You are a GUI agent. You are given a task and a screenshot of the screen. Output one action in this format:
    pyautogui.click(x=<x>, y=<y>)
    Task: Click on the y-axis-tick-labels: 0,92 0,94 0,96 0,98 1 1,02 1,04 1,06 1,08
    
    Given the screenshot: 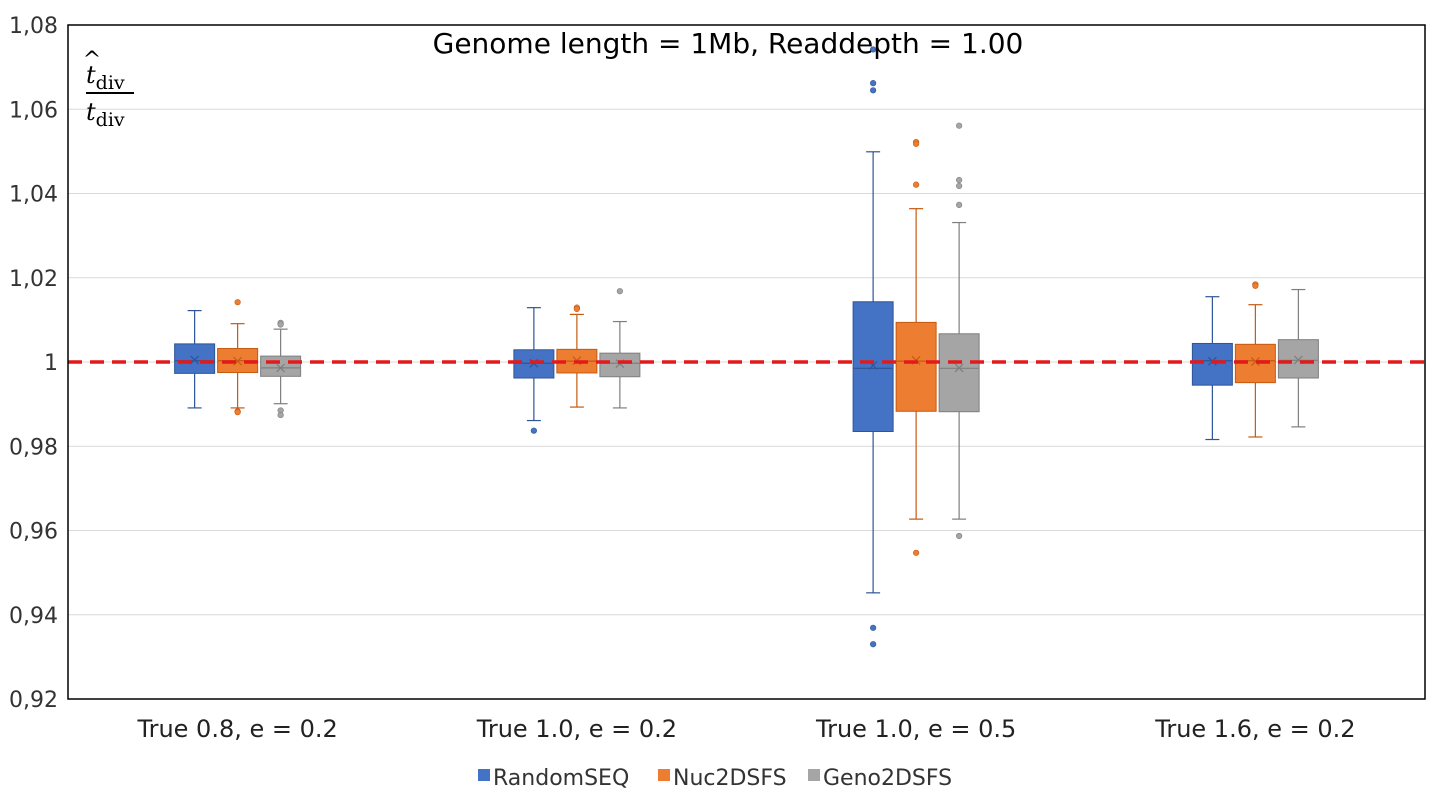 What is the action you would take?
    pyautogui.click(x=33, y=363)
    